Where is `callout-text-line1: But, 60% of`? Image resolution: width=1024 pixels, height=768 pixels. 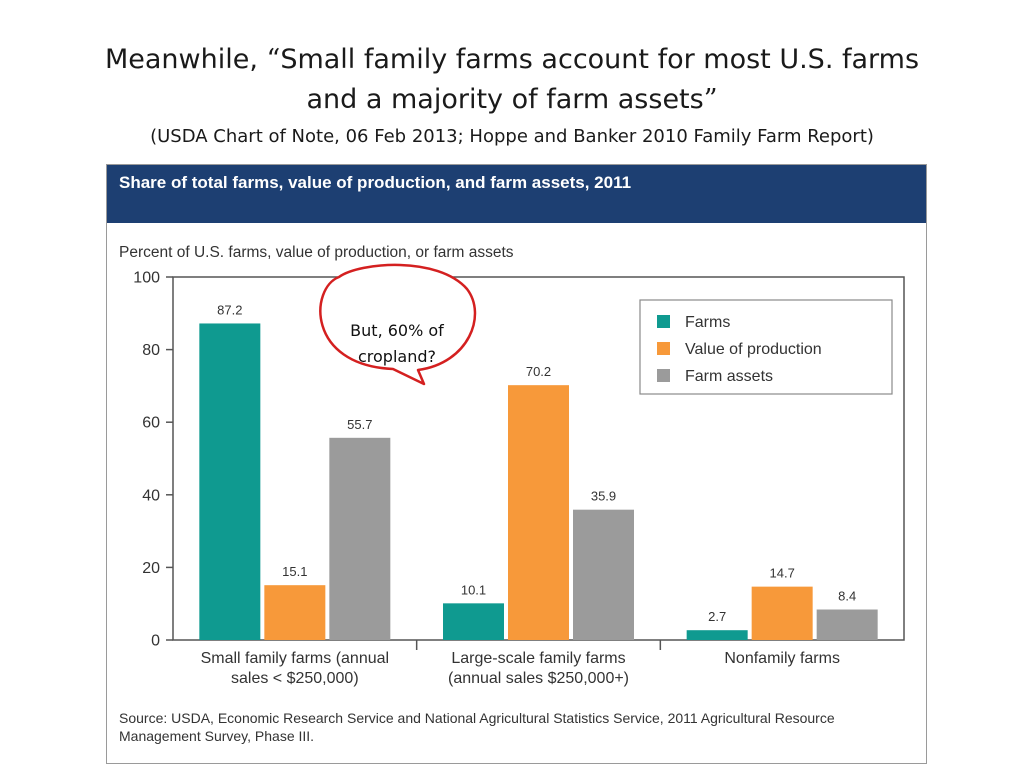 callout-text-line1: But, 60% of is located at coordinates (397, 330).